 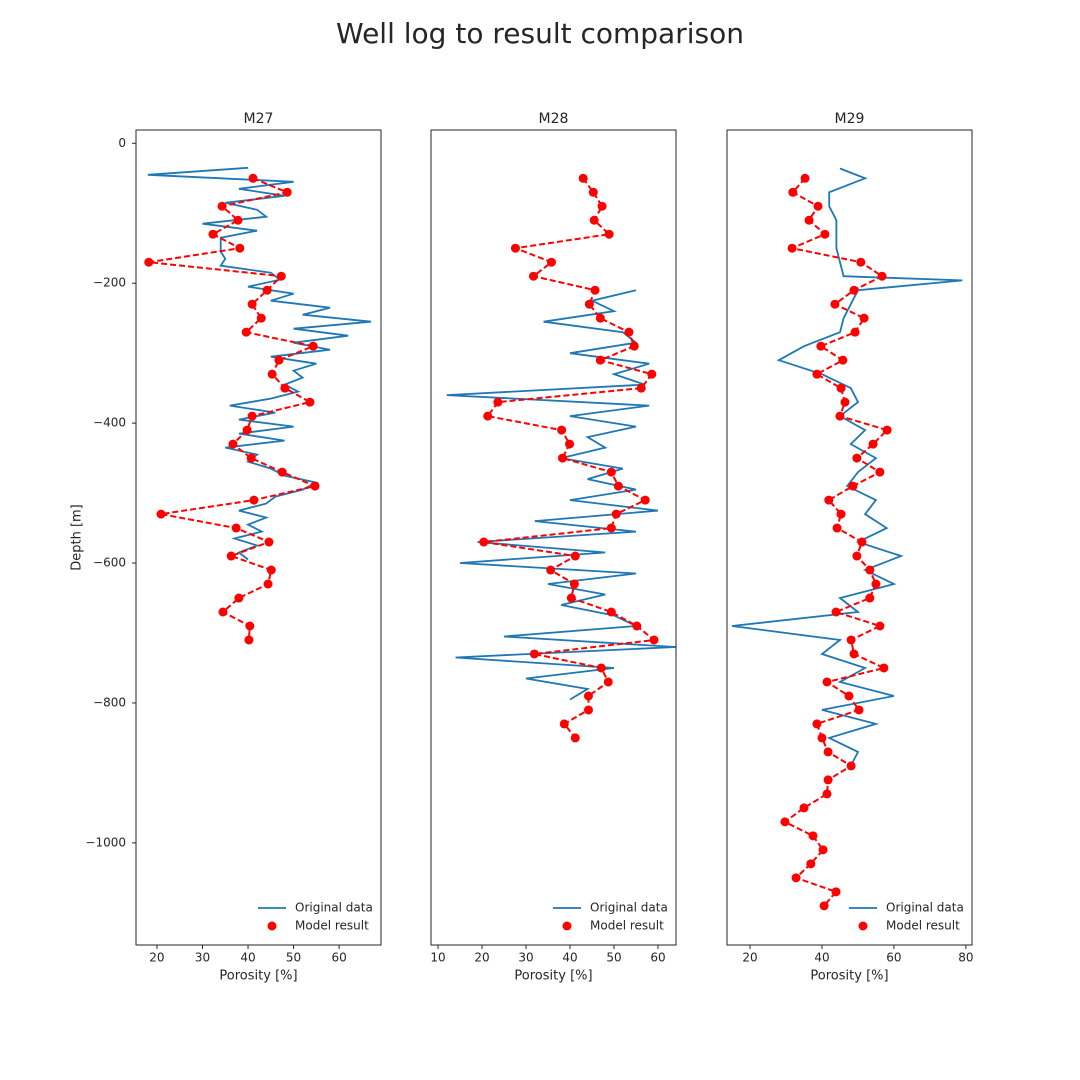 What do you see at coordinates (109, 283) in the screenshot?
I see `y-tick-label: −200` at bounding box center [109, 283].